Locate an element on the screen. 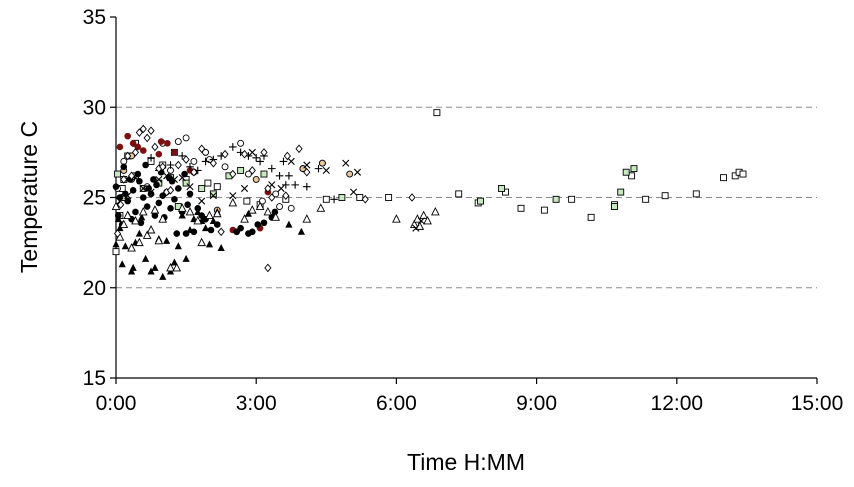  x-ticks: 0:00 3:00 6:00 9:00 12:00 15:00 is located at coordinates (470, 396).